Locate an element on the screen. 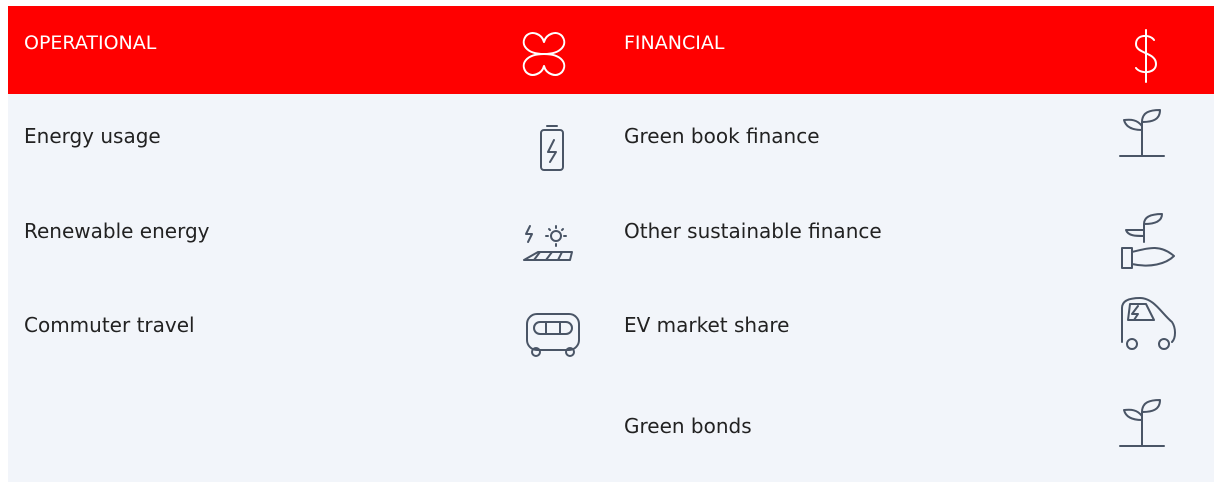  clover-icon is located at coordinates (544, 54).